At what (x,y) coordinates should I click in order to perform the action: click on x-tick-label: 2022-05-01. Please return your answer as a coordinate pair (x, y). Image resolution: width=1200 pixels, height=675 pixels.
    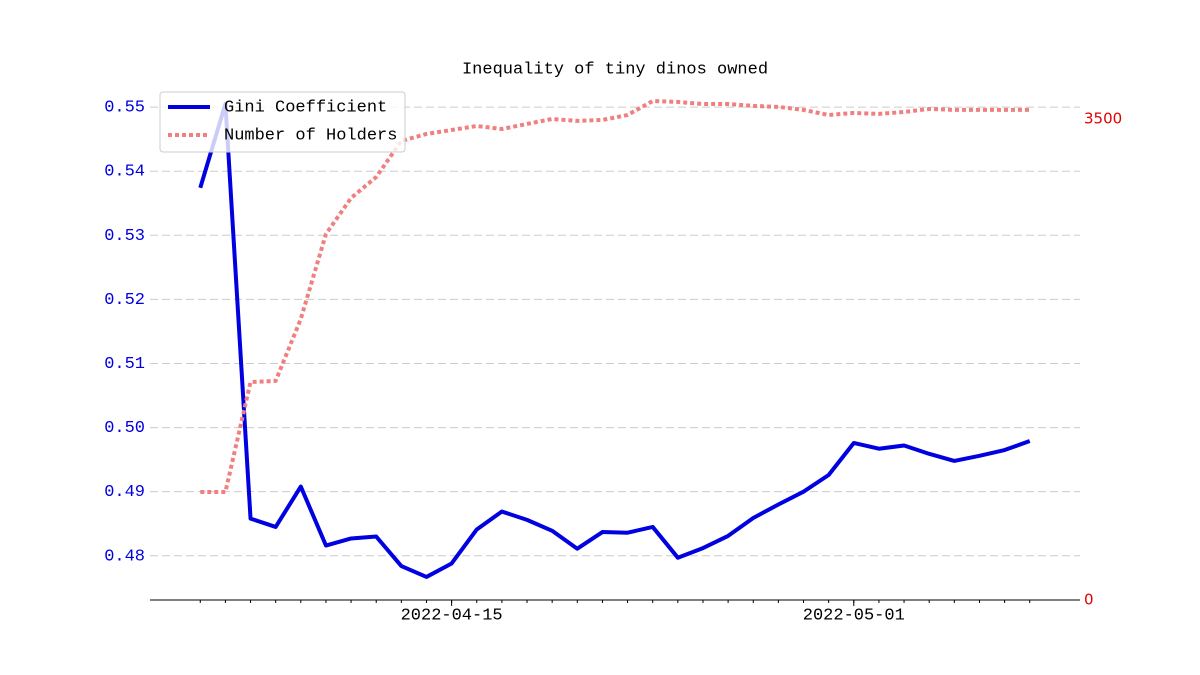
    Looking at the image, I should click on (854, 615).